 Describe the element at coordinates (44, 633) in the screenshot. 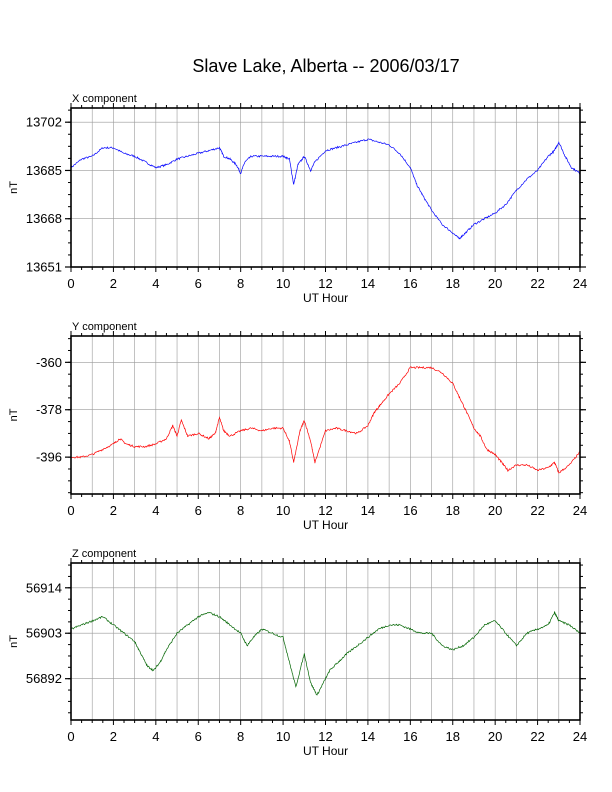

I see `y-tick-label: 56903` at that location.